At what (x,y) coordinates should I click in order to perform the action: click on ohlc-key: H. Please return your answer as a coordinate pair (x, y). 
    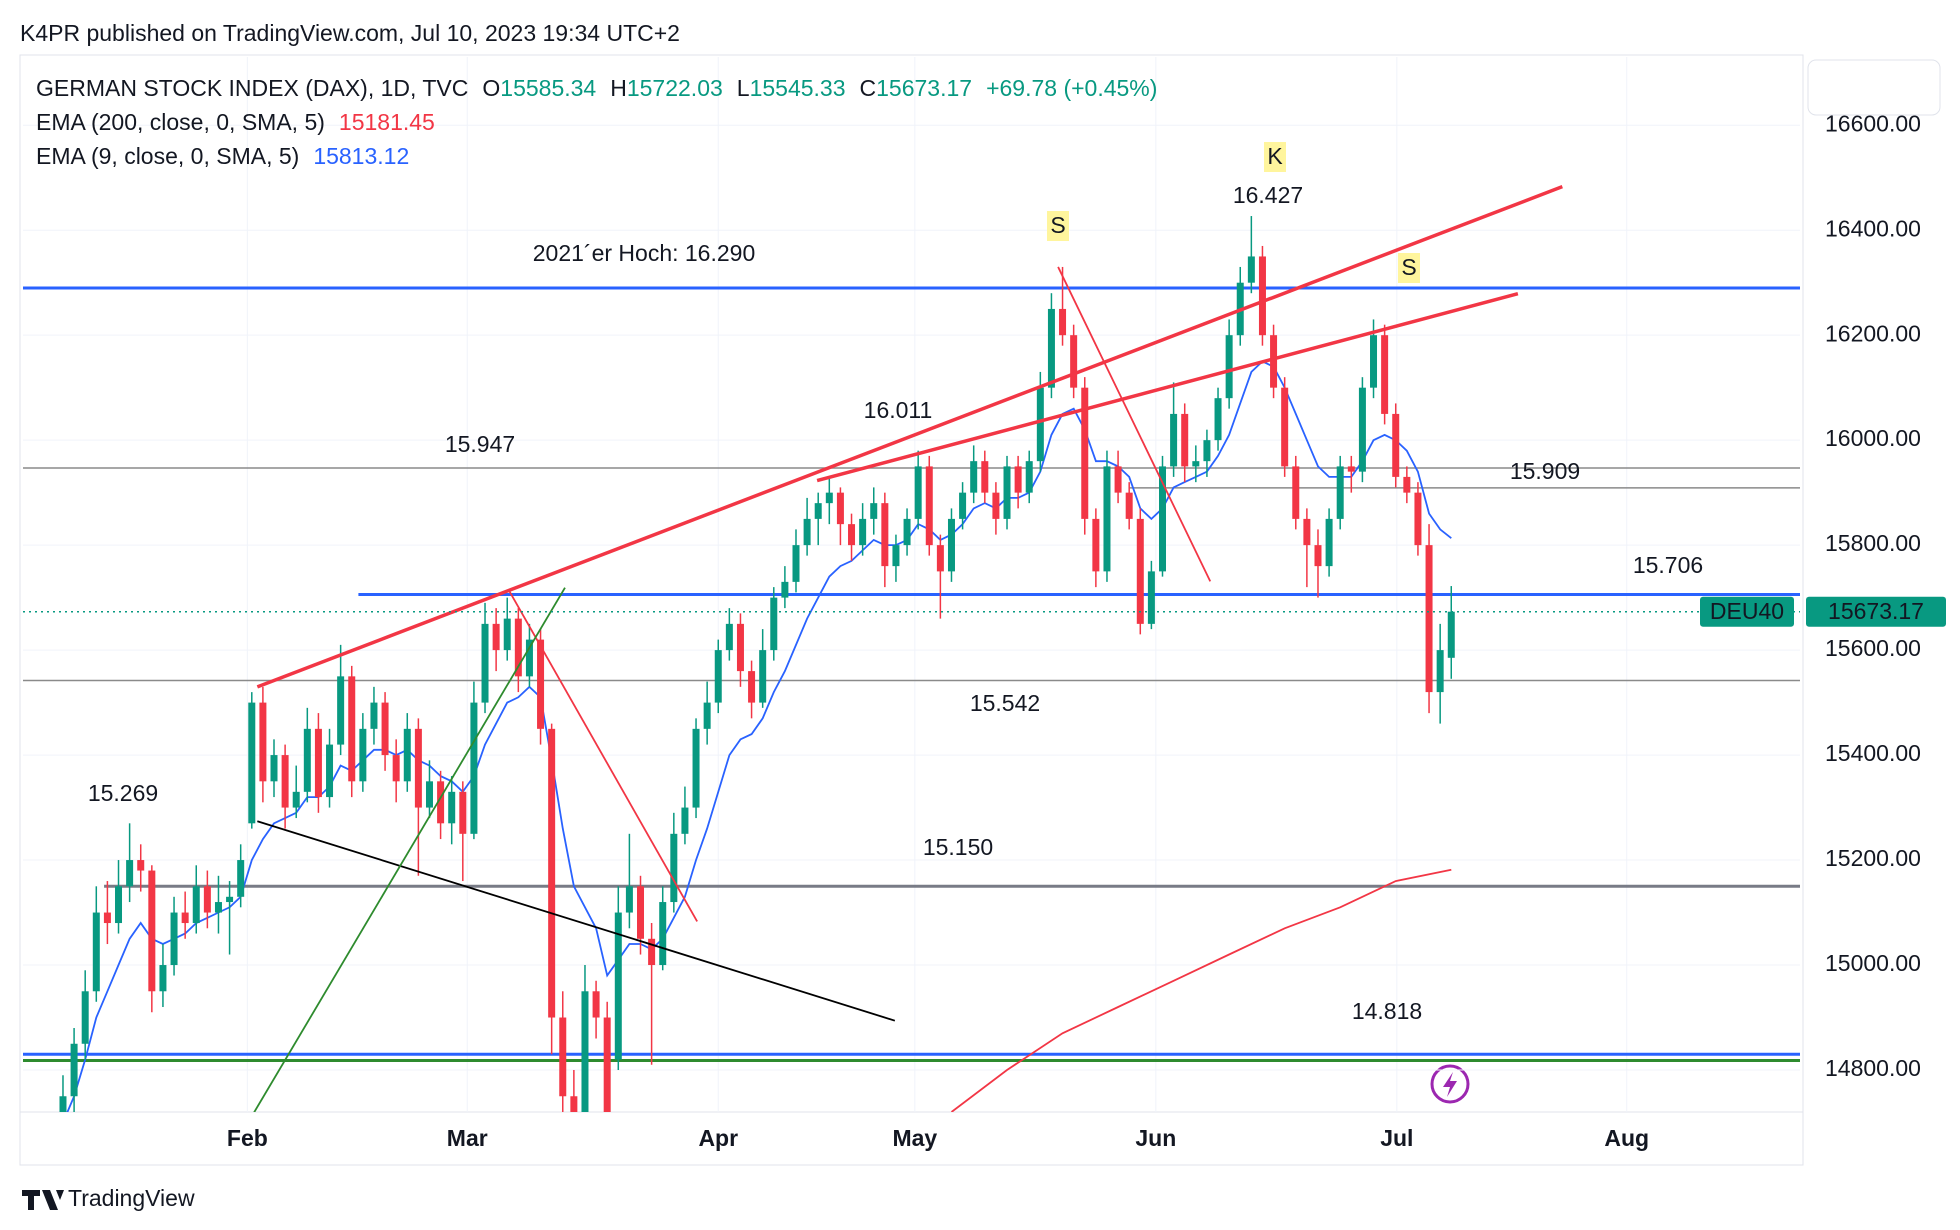
    Looking at the image, I should click on (618, 88).